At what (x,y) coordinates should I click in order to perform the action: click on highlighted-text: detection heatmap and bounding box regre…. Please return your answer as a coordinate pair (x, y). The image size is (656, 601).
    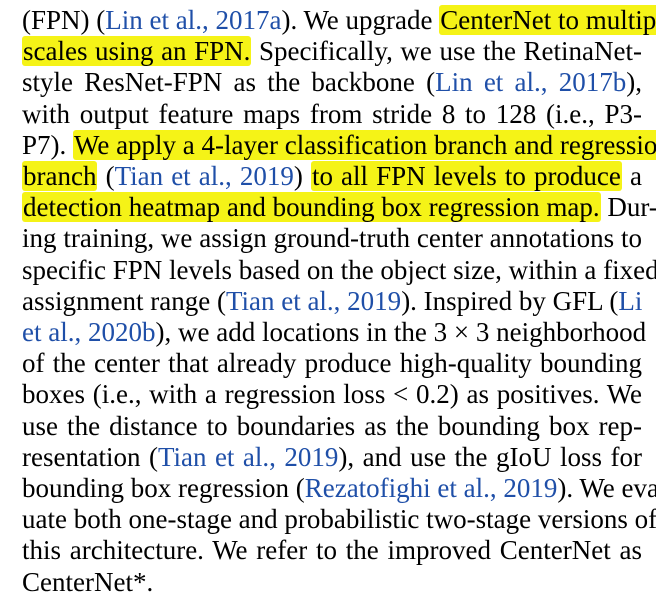
    Looking at the image, I should click on (311, 207).